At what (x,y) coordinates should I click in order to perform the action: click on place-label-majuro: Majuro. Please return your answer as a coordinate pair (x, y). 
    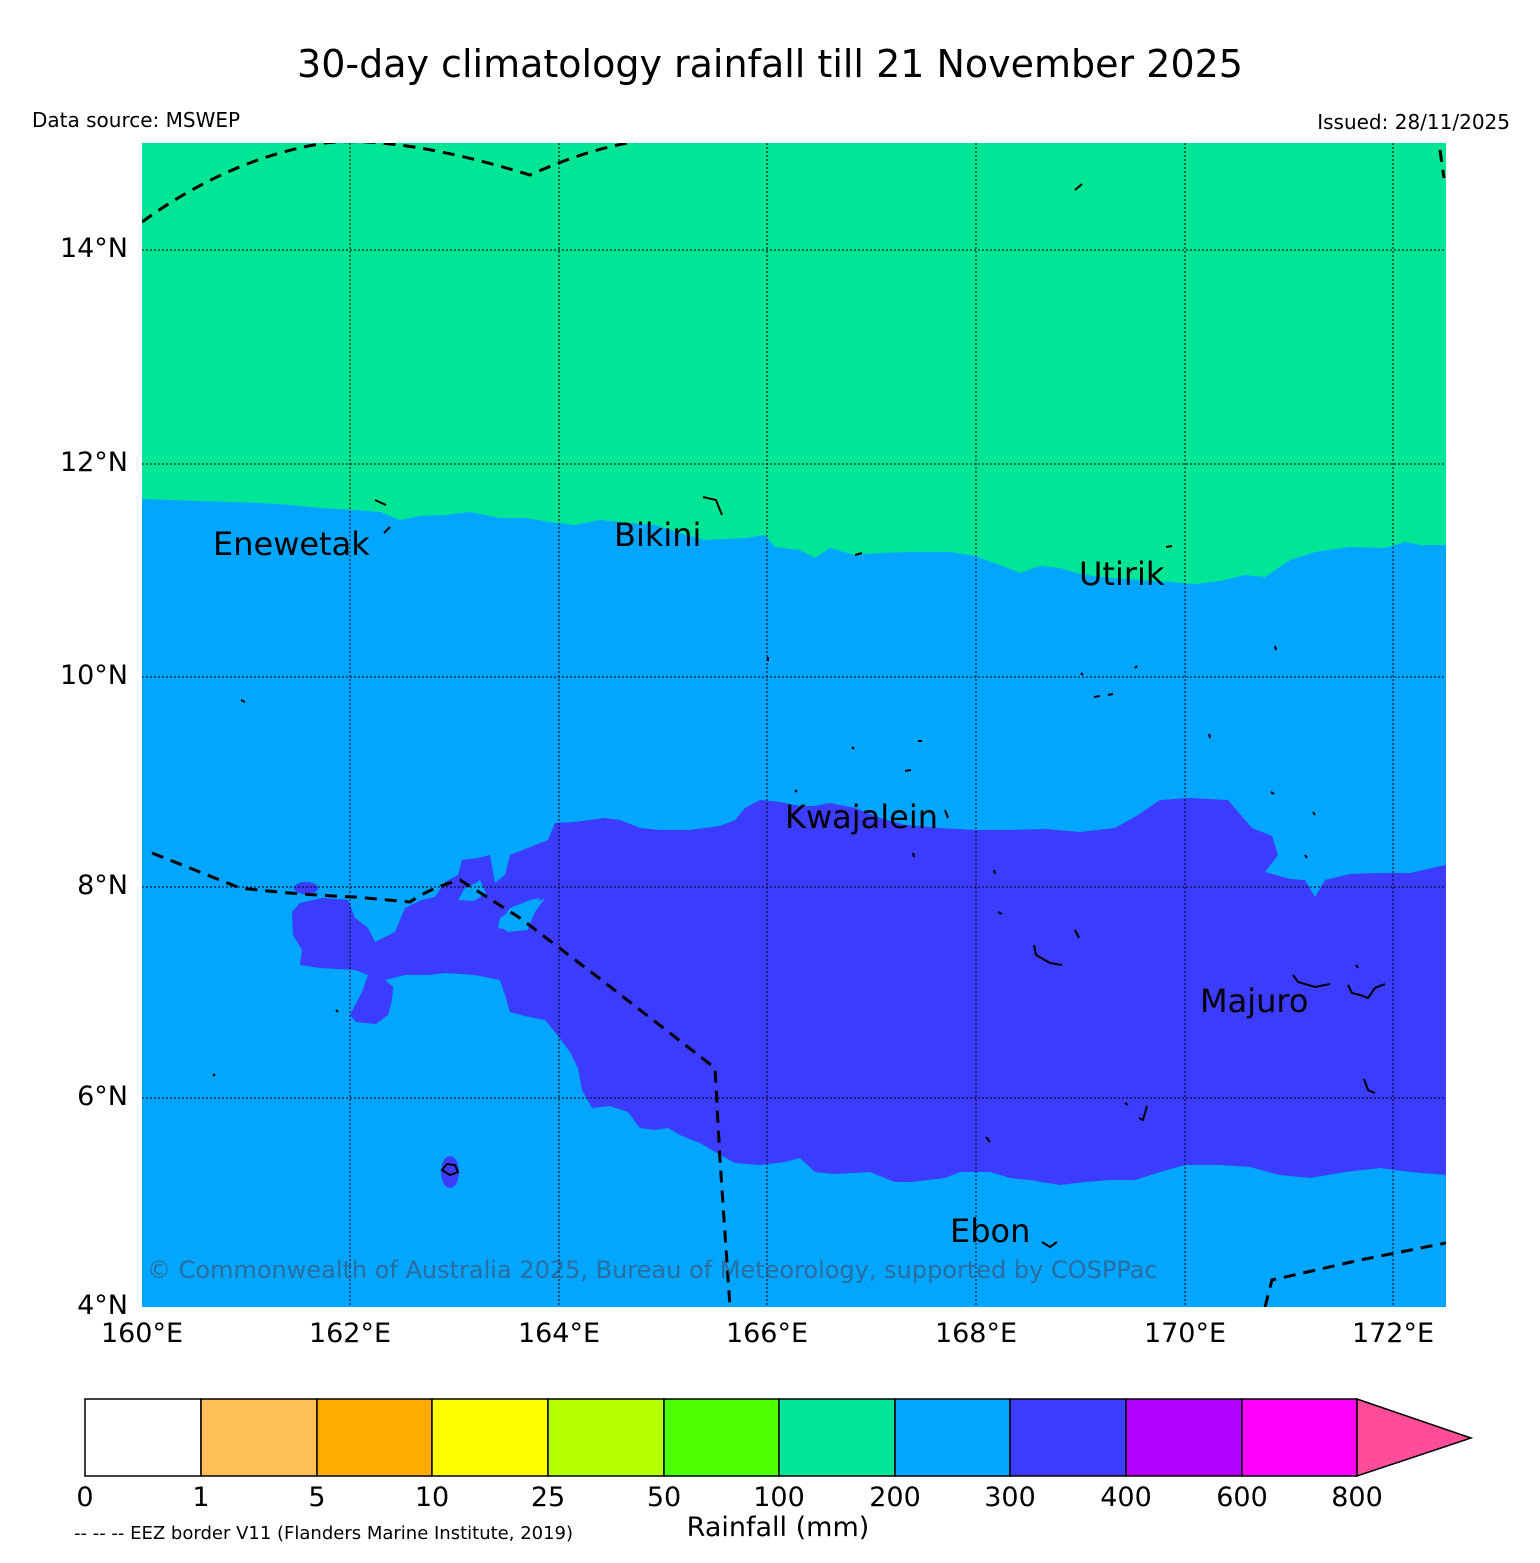
    Looking at the image, I should click on (1254, 1001).